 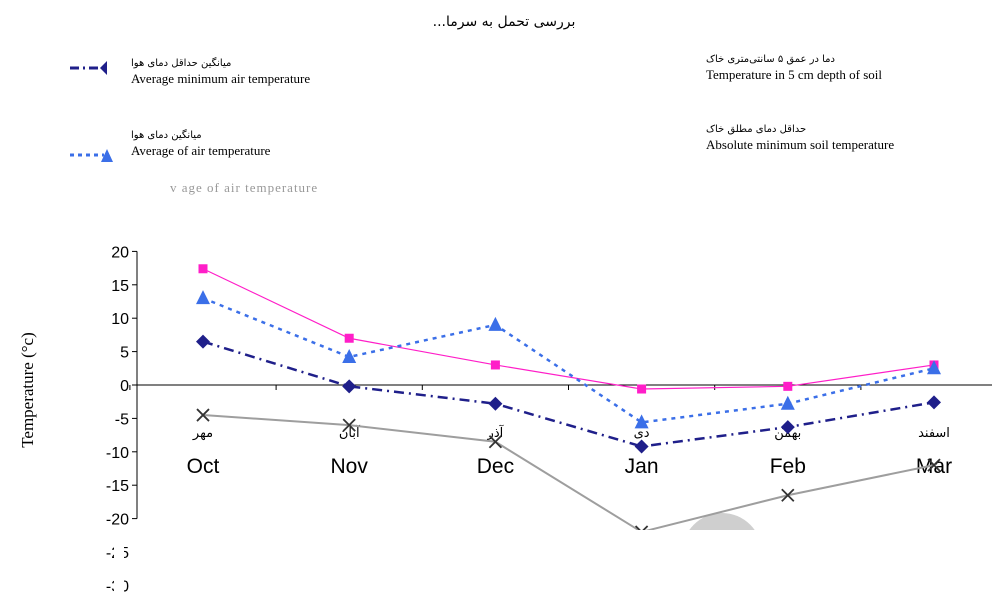 What do you see at coordinates (120, 286) in the screenshot?
I see `y-tick-label: 15` at bounding box center [120, 286].